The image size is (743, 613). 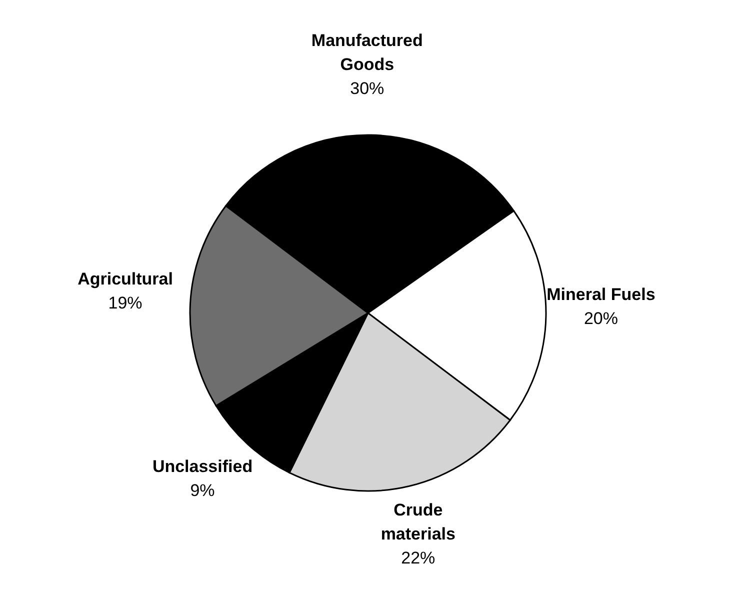 I want to click on data-label: 20%, so click(x=601, y=318).